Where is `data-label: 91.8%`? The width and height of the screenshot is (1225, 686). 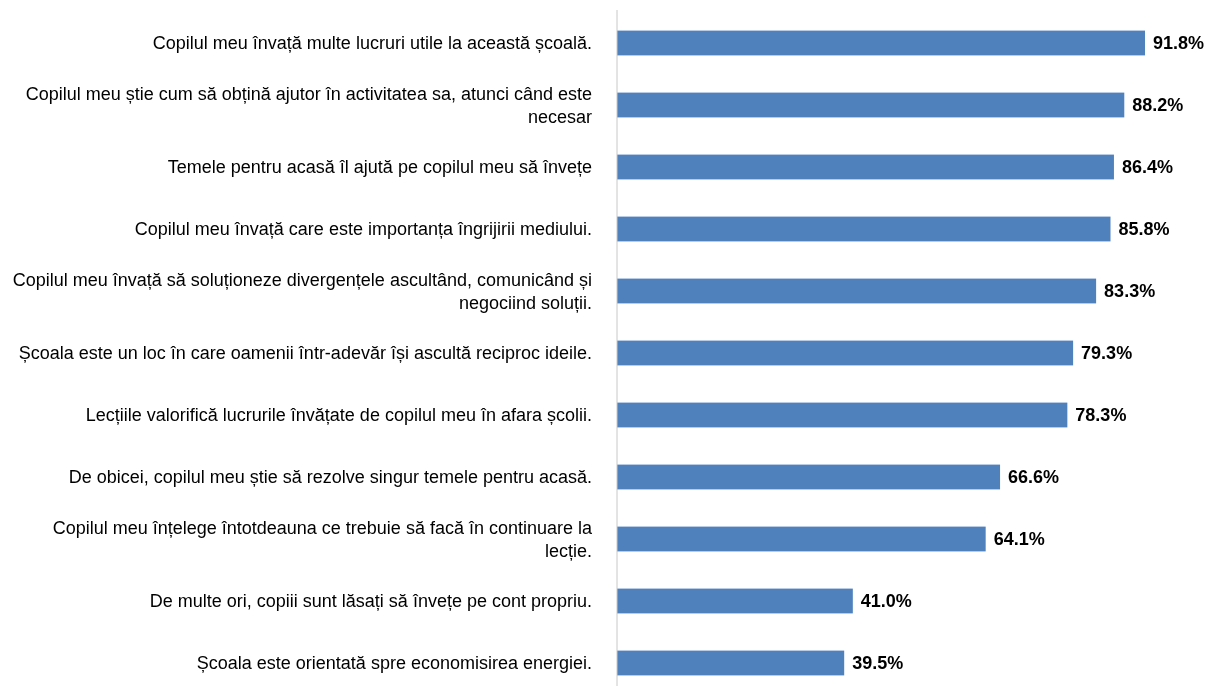 data-label: 91.8% is located at coordinates (1179, 43).